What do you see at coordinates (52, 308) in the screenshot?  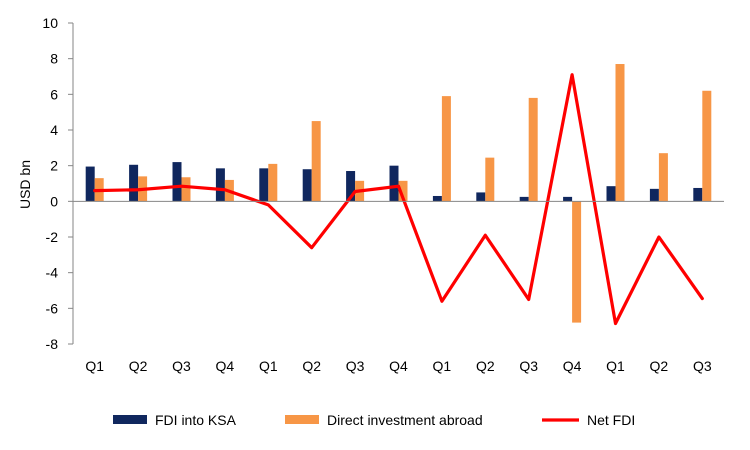 I see `y-tick-label: -6` at bounding box center [52, 308].